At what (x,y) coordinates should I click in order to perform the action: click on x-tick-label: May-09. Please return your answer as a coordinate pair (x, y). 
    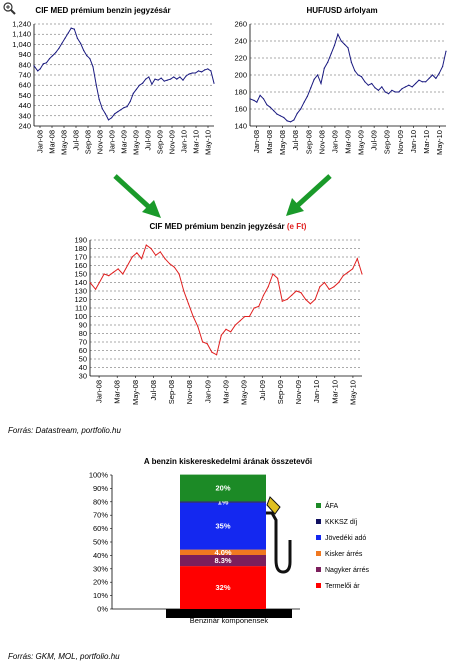
    Looking at the image, I should click on (361, 142).